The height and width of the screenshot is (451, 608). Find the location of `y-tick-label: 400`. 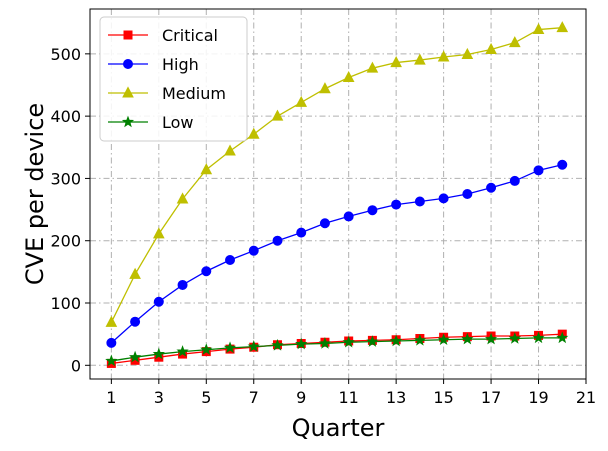

y-tick-label: 400 is located at coordinates (65, 116).